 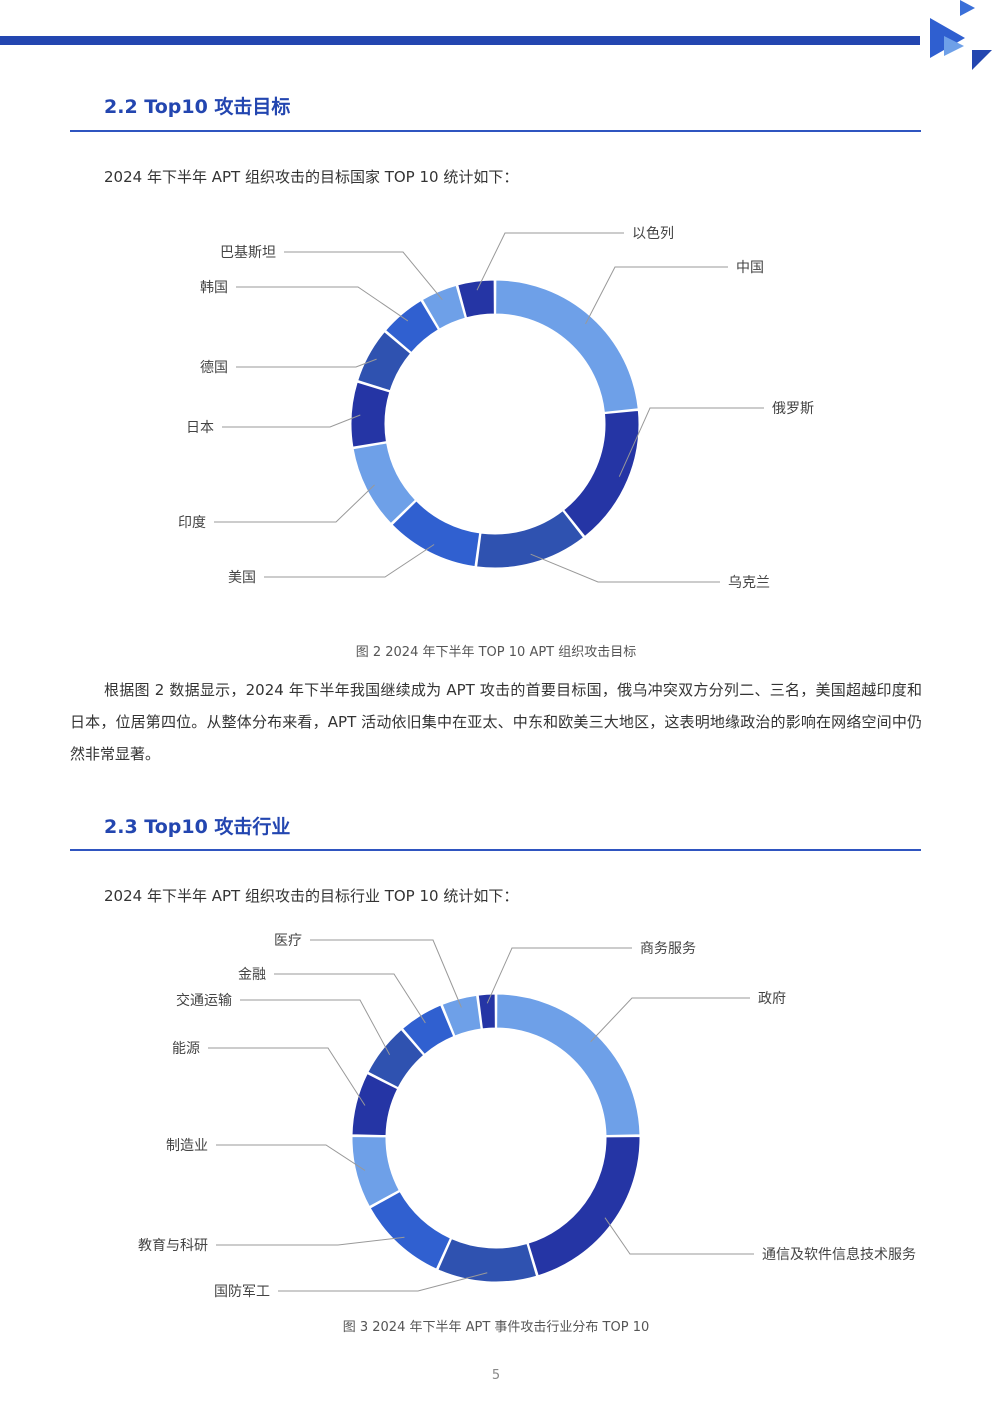 I want to click on intro-text-industries: 2024 年下半年 APT 组织攻击的目标行业 TOP 10 统计如下：, so click(x=311, y=896).